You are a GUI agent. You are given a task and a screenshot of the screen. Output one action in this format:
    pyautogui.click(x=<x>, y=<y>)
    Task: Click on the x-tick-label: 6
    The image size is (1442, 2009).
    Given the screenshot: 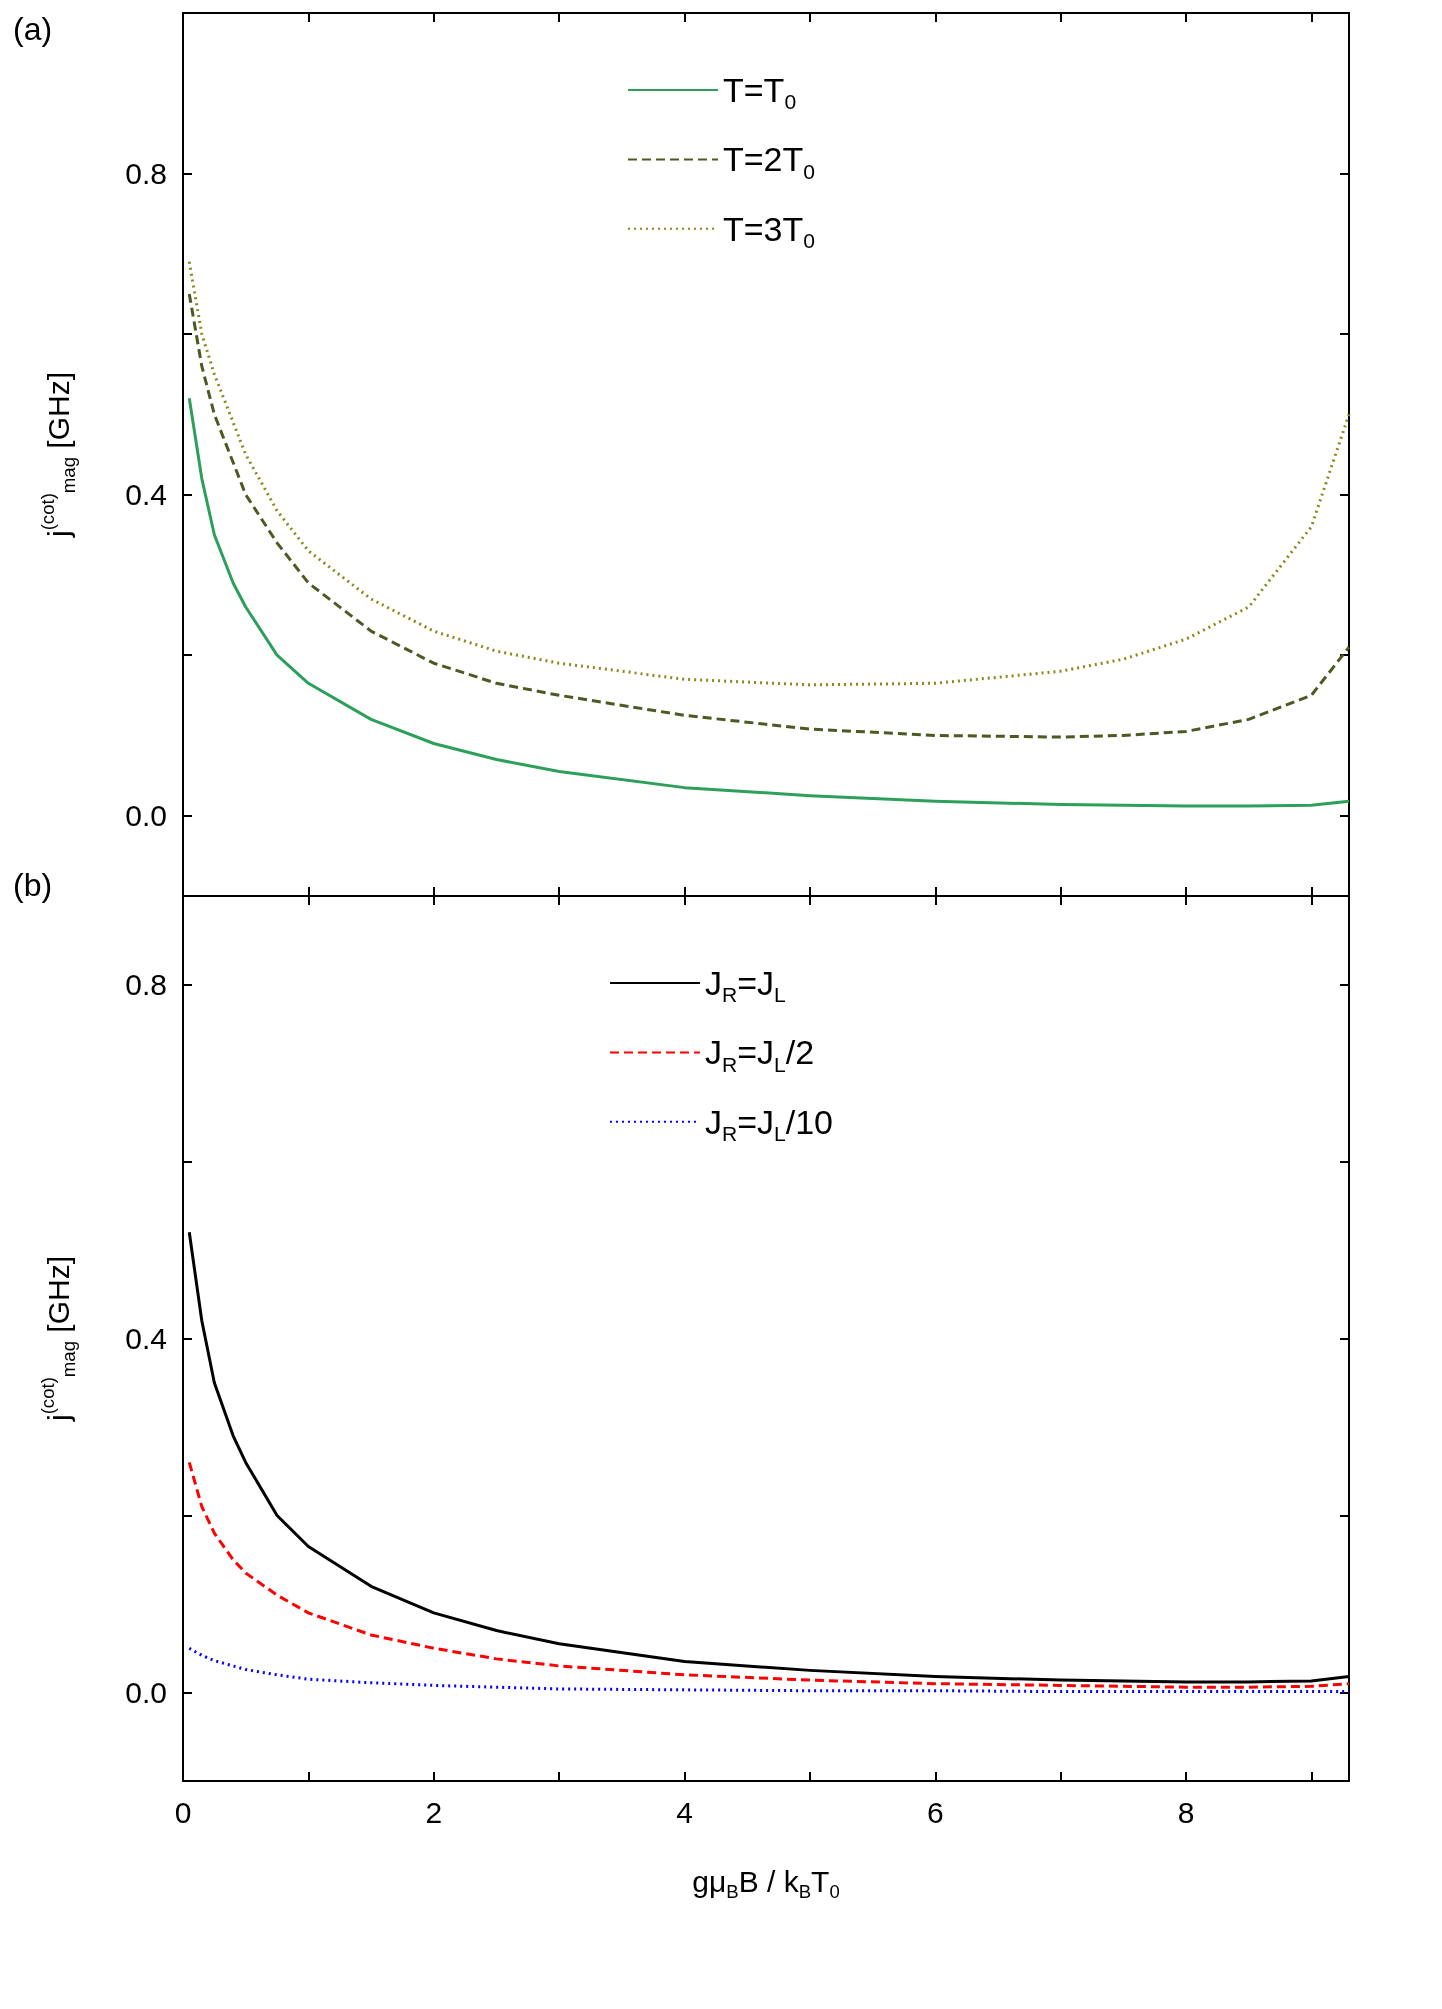 What is the action you would take?
    pyautogui.click(x=935, y=1812)
    